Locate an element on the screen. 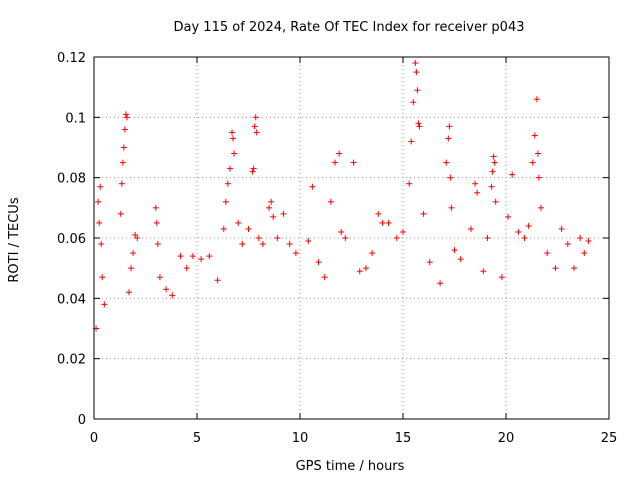 The width and height of the screenshot is (640, 480). x-tick-label: 20 is located at coordinates (506, 438).